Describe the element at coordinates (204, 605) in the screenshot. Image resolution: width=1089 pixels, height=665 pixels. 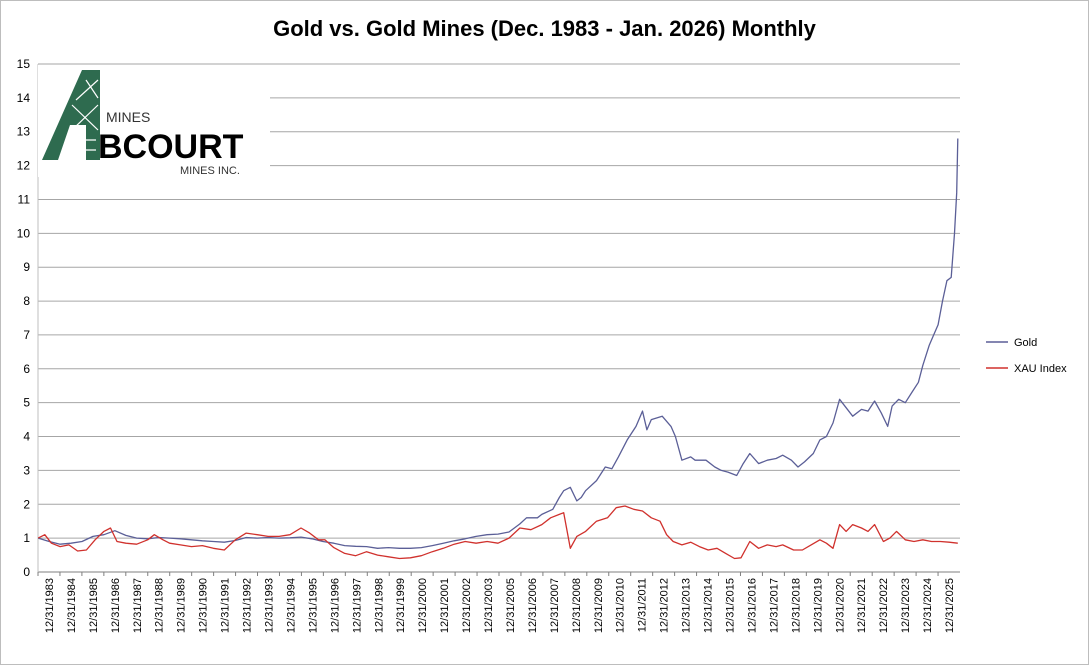
I see `x-tick-label: 12/31/1990` at that location.